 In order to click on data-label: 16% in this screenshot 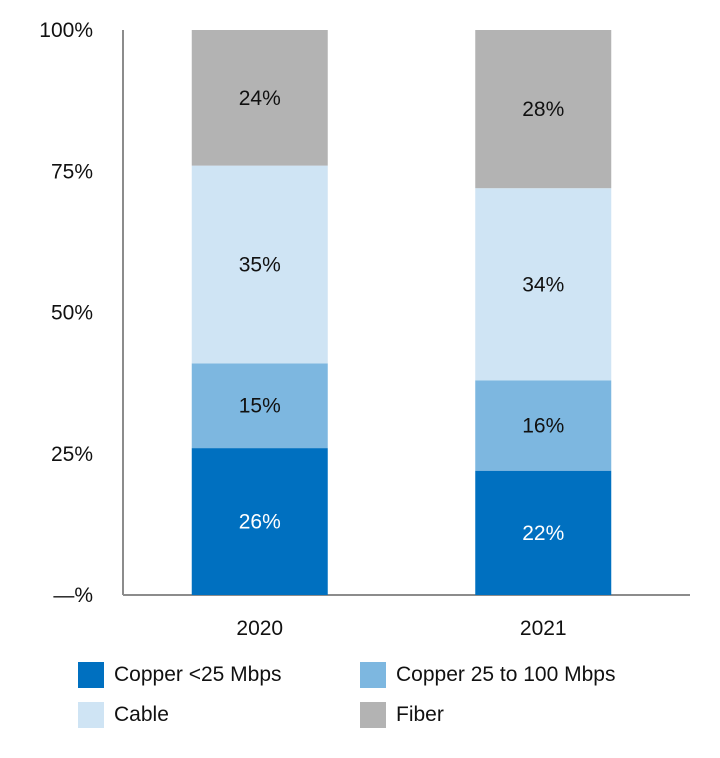, I will do `click(543, 426)`.